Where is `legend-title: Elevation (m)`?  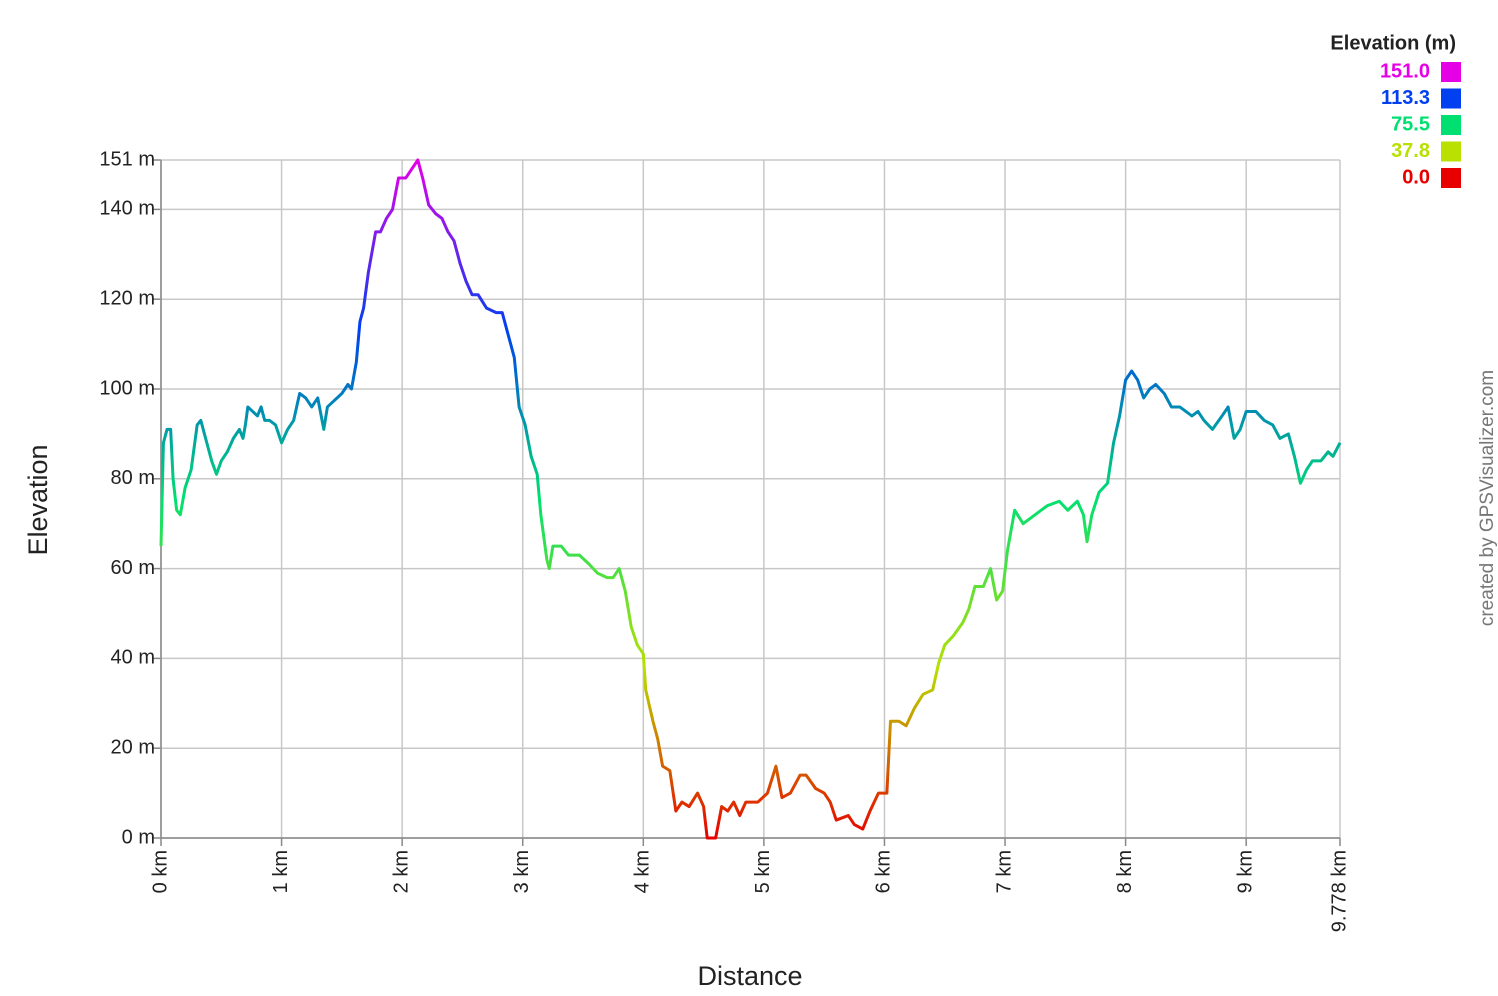 legend-title: Elevation (m) is located at coordinates (1393, 43).